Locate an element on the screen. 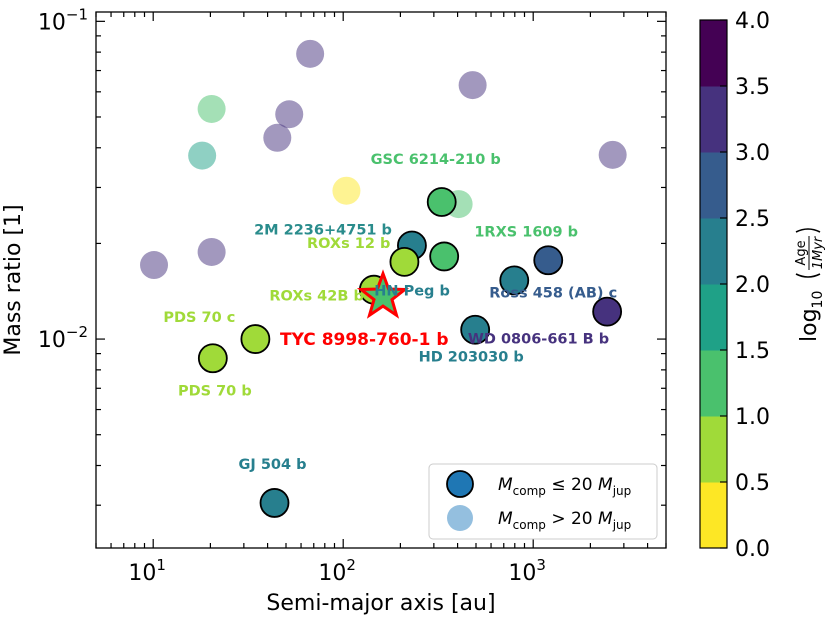  colorbar-tick-label: 2.0 is located at coordinates (752, 285).